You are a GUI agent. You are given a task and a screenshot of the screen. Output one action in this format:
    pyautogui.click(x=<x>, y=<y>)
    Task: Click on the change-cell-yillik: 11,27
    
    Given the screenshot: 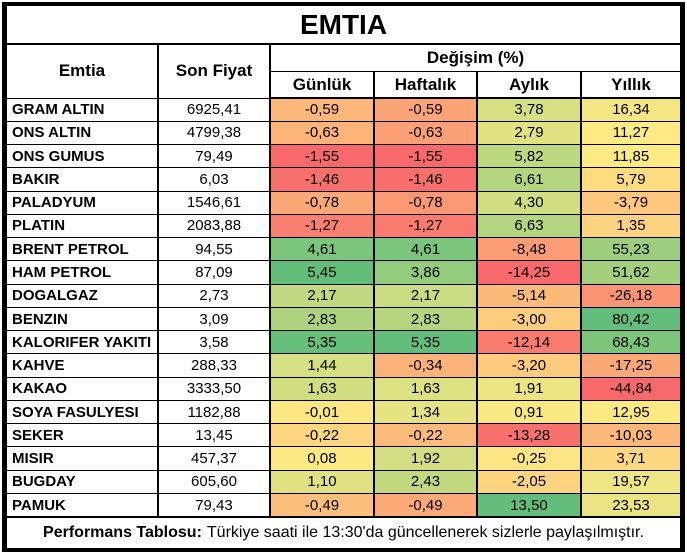 What is the action you would take?
    pyautogui.click(x=631, y=133)
    